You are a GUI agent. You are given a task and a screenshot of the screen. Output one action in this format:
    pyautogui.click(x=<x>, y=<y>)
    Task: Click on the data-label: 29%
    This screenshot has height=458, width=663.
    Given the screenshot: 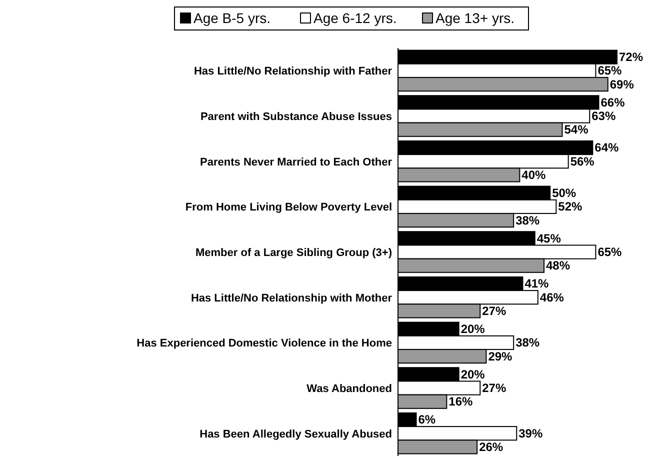 What is the action you would take?
    pyautogui.click(x=500, y=356)
    